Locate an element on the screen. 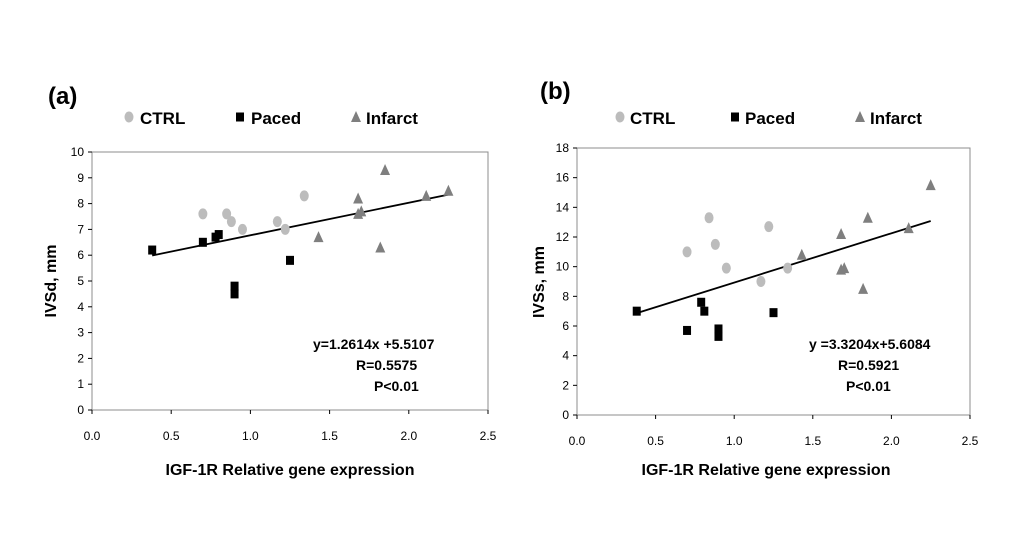 The width and height of the screenshot is (1023, 537). regression-annotation: R=0.5921 is located at coordinates (868, 365).